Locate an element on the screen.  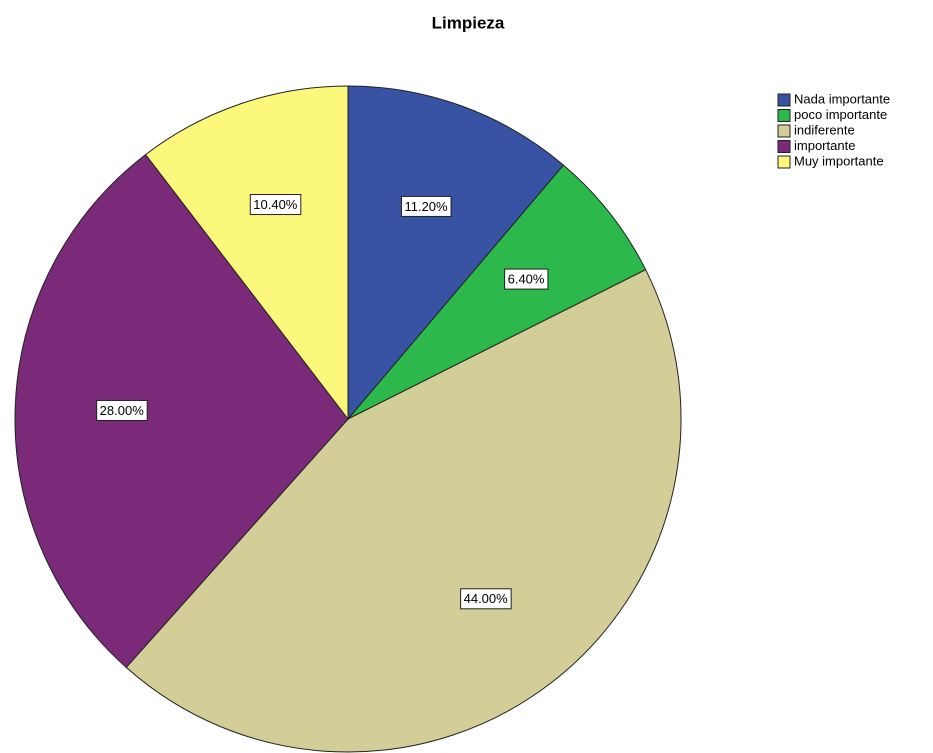
value-label: 44.00% is located at coordinates (486, 598).